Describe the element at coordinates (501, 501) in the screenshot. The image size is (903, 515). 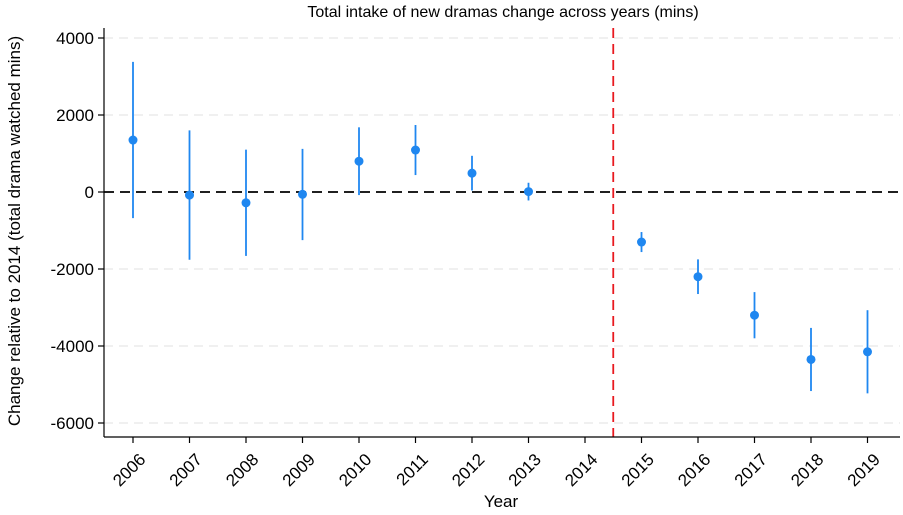
I see `x-axis-label: Year` at that location.